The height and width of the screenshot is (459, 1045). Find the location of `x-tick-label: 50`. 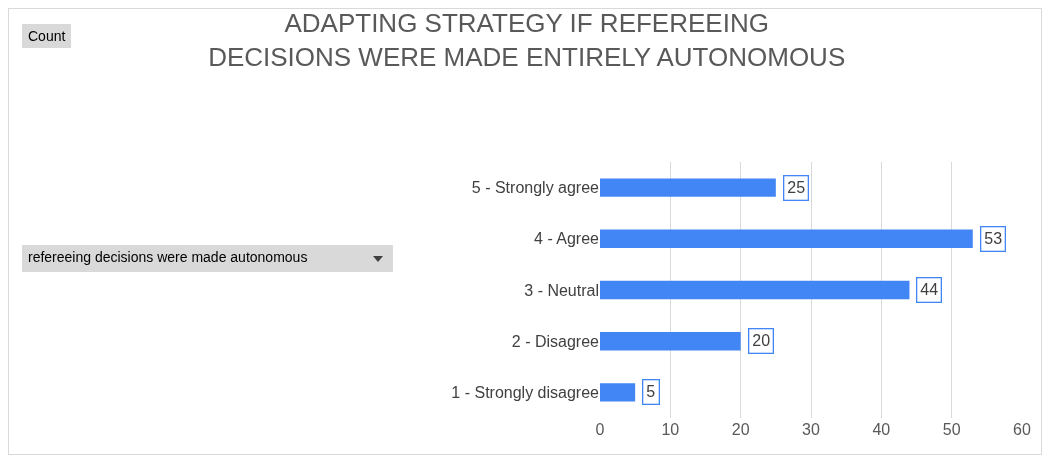

x-tick-label: 50 is located at coordinates (951, 429).